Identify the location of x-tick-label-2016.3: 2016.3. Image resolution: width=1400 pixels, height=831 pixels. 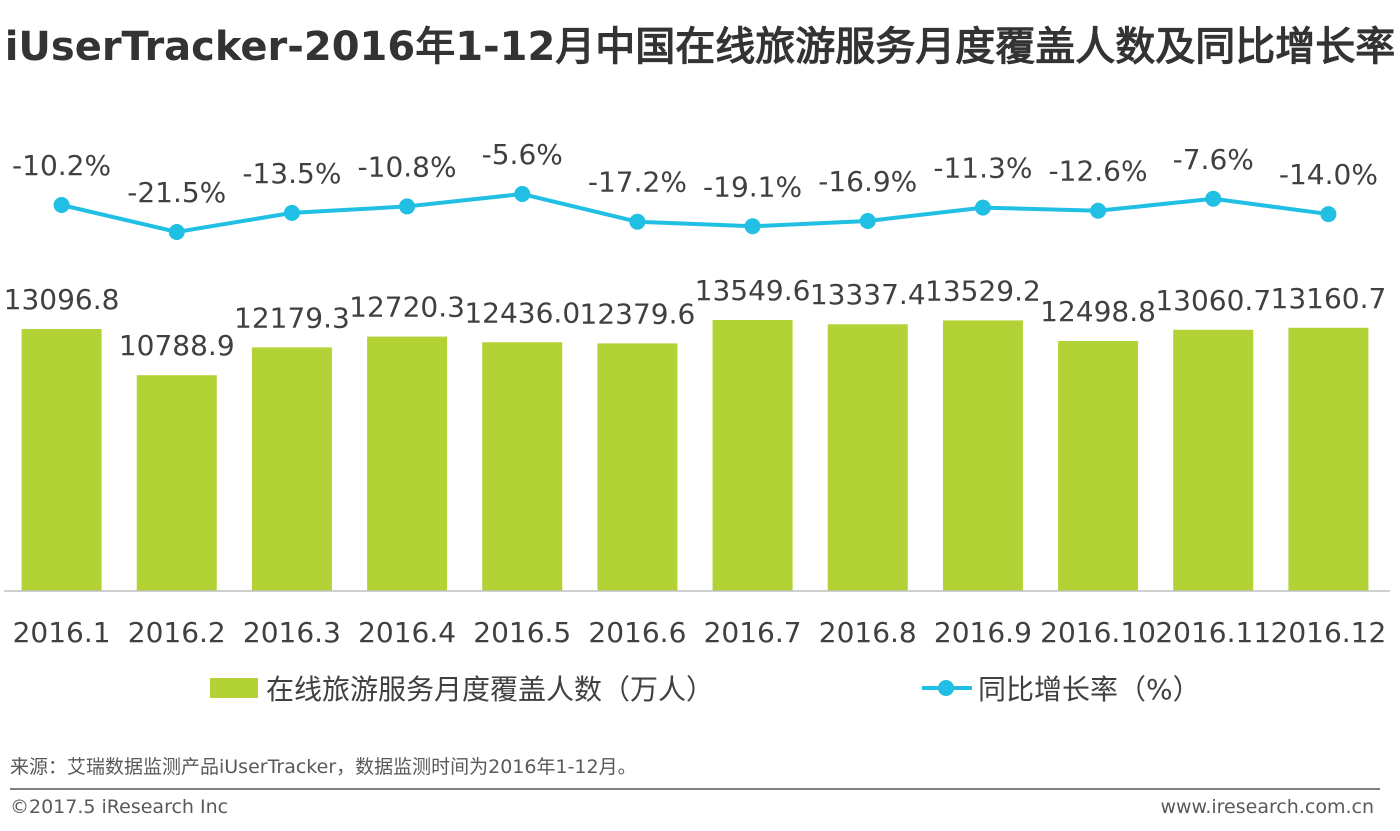
(292, 632).